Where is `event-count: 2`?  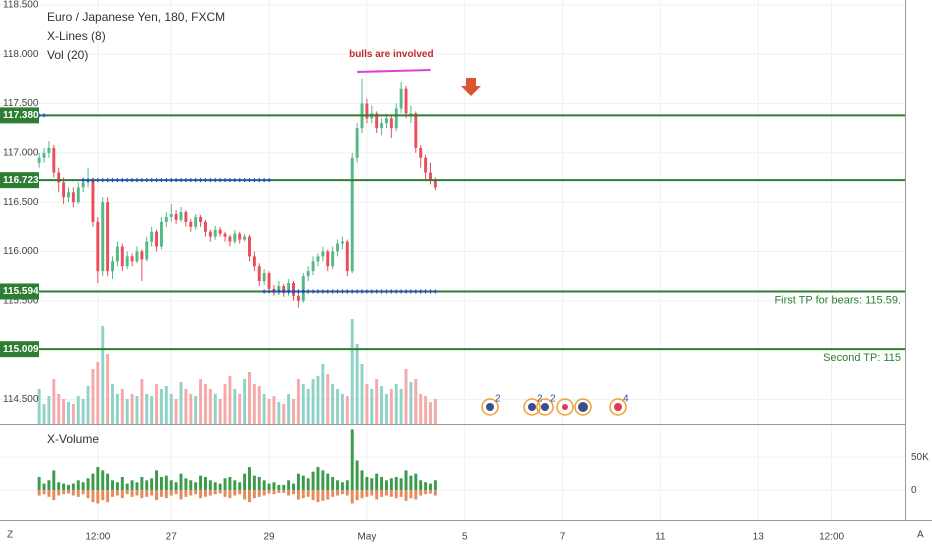
event-count: 2 is located at coordinates (498, 399).